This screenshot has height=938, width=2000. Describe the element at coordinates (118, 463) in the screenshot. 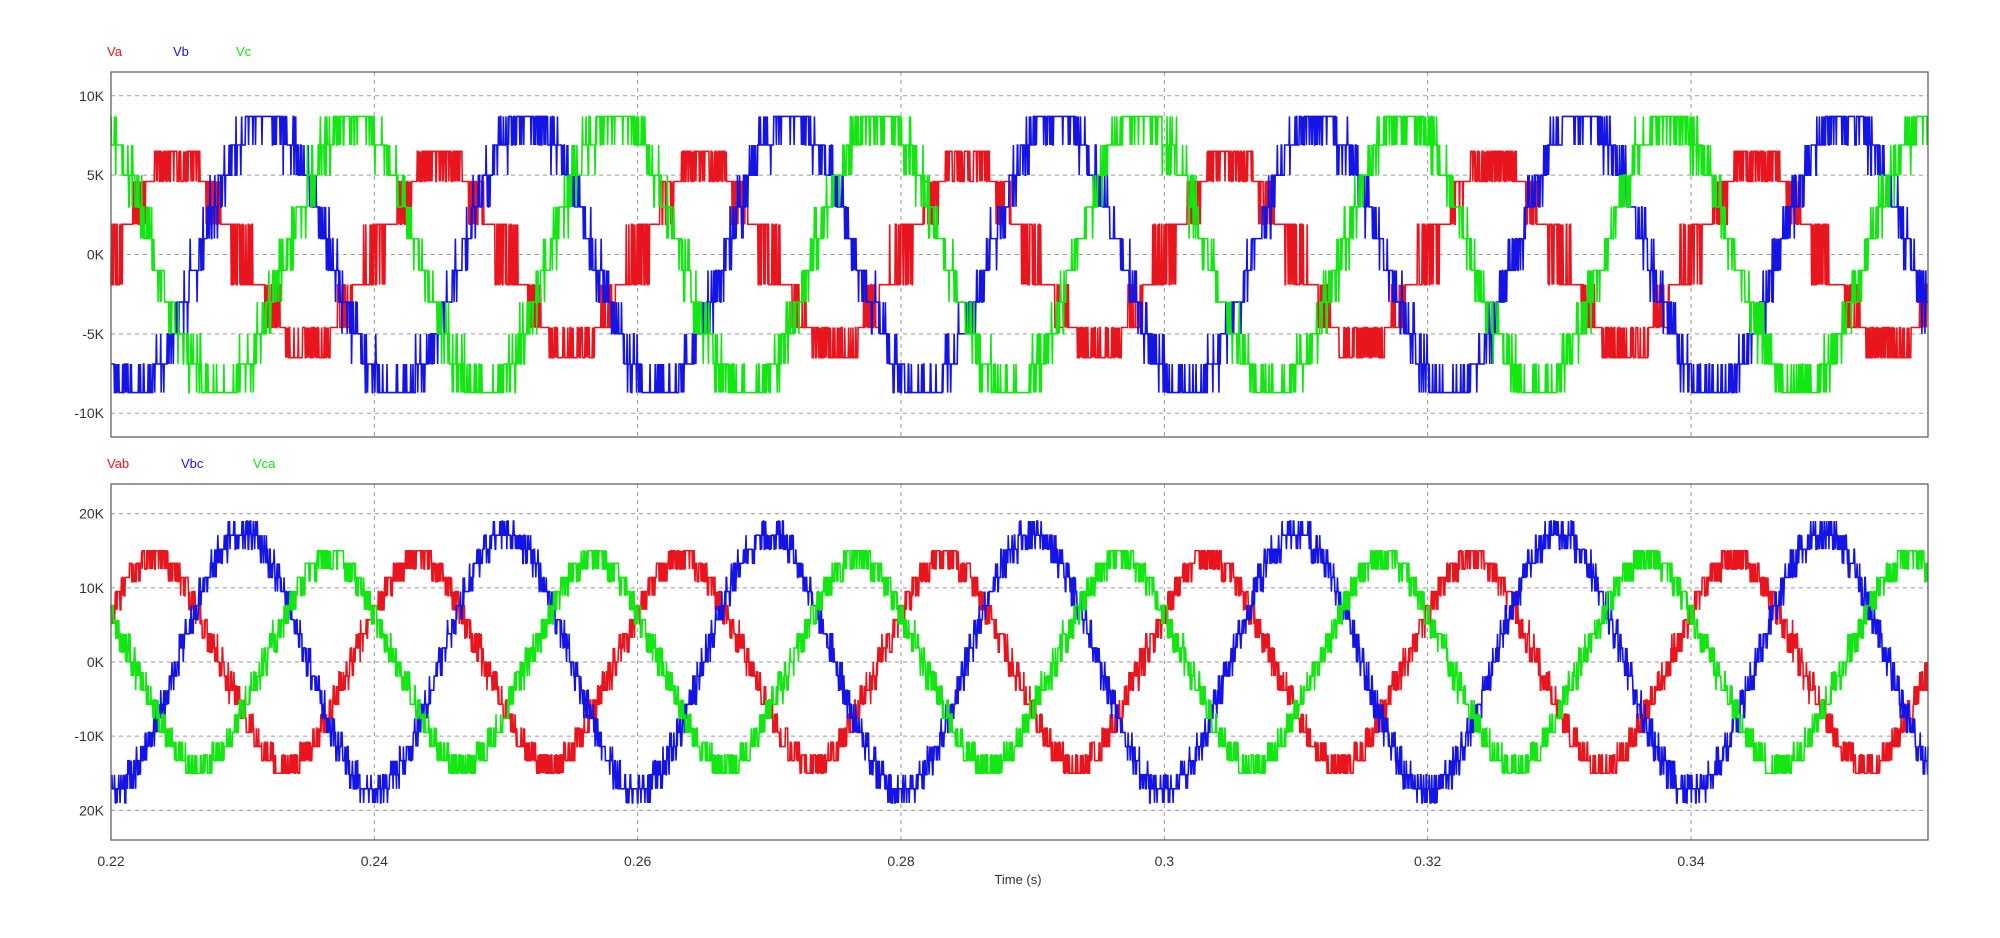

I see `legend-vab: Vab` at that location.